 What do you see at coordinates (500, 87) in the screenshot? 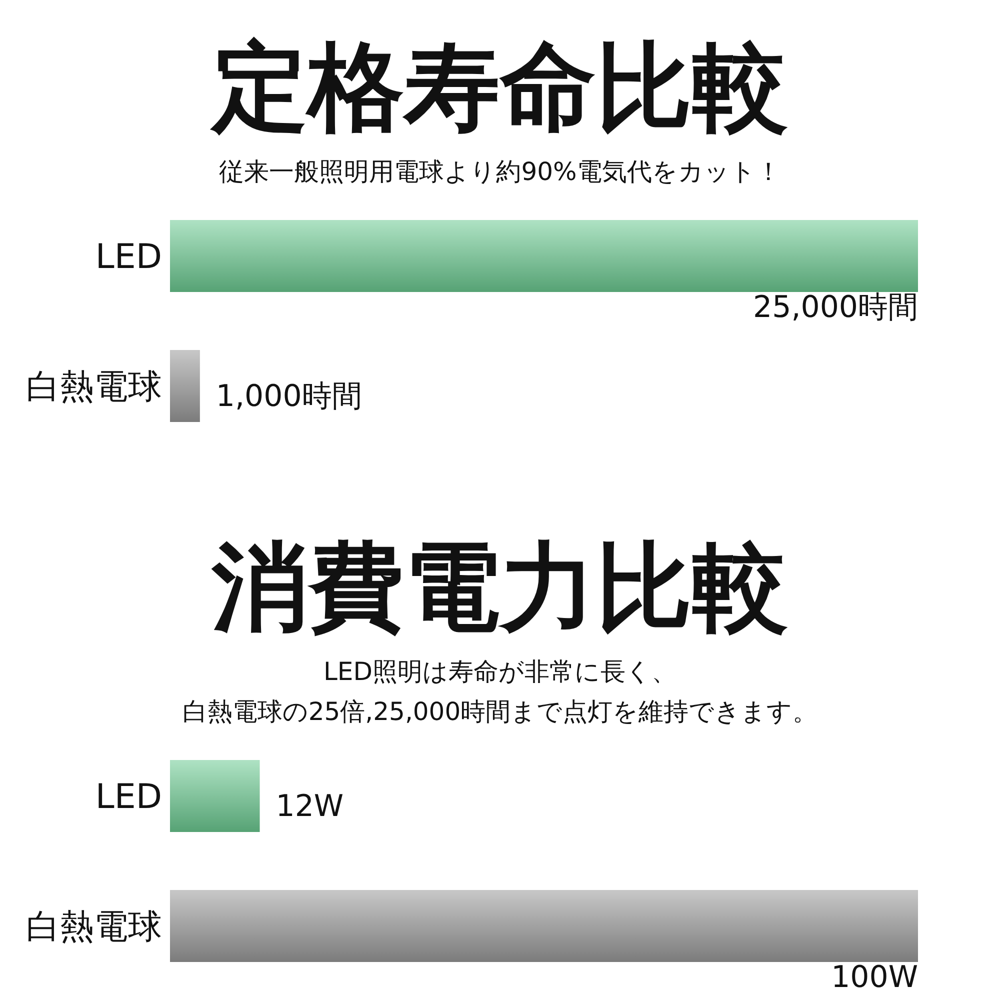
I see `title: 定格寿命比較` at bounding box center [500, 87].